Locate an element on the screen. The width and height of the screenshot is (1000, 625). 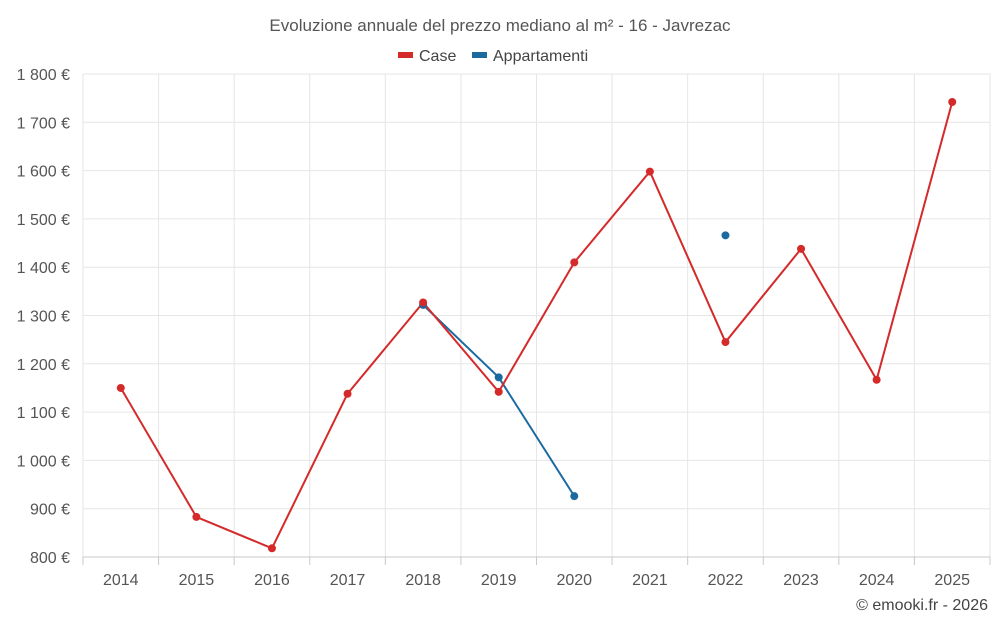
chart-legend: Case Appartamenti is located at coordinates (493, 56).